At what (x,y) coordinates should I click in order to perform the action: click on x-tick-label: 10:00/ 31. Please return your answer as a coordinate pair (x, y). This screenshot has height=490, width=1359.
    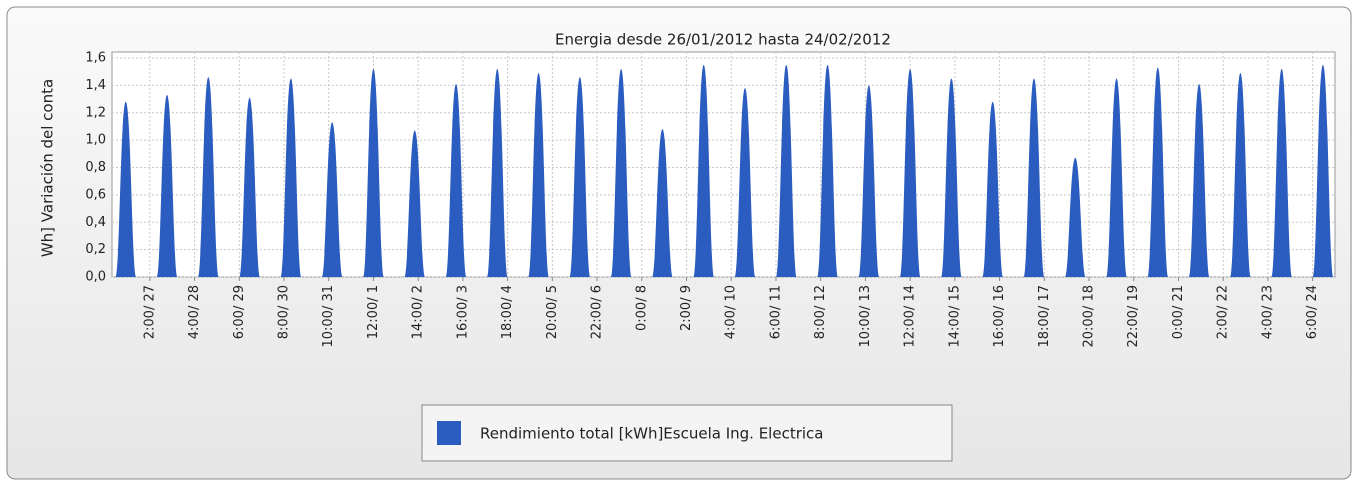
    Looking at the image, I should click on (328, 316).